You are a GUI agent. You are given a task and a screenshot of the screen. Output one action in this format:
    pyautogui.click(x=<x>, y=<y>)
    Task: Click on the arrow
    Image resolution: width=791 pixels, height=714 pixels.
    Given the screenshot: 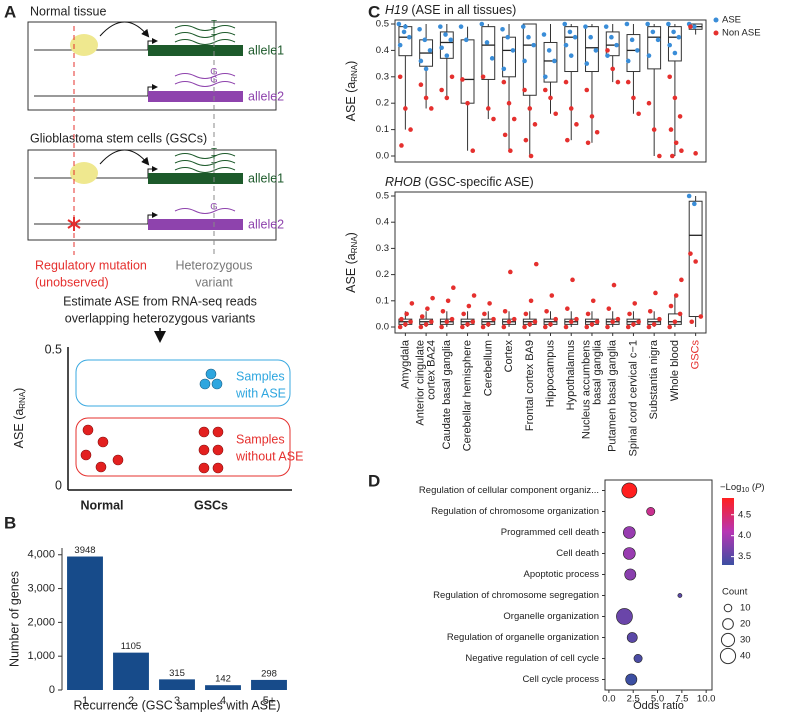 What is the action you would take?
    pyautogui.click(x=124, y=157)
    